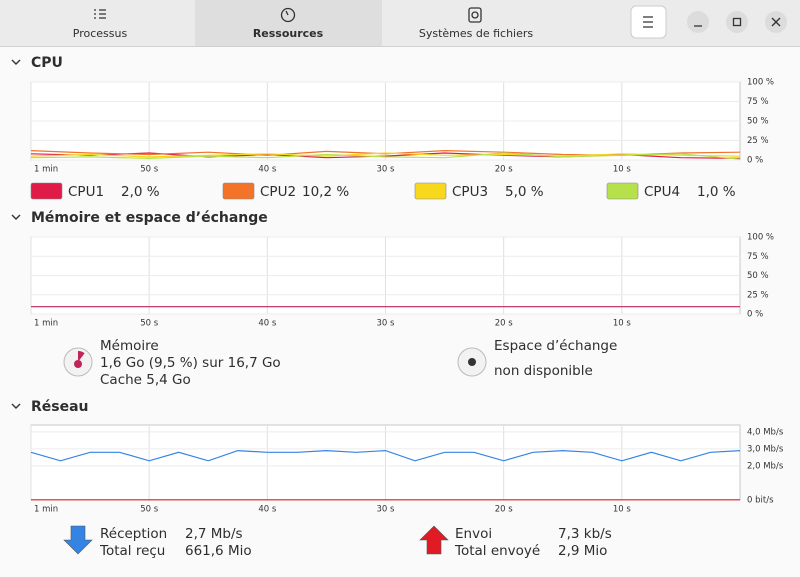  What do you see at coordinates (78, 364) in the screenshot?
I see `memory-icon-dot` at bounding box center [78, 364].